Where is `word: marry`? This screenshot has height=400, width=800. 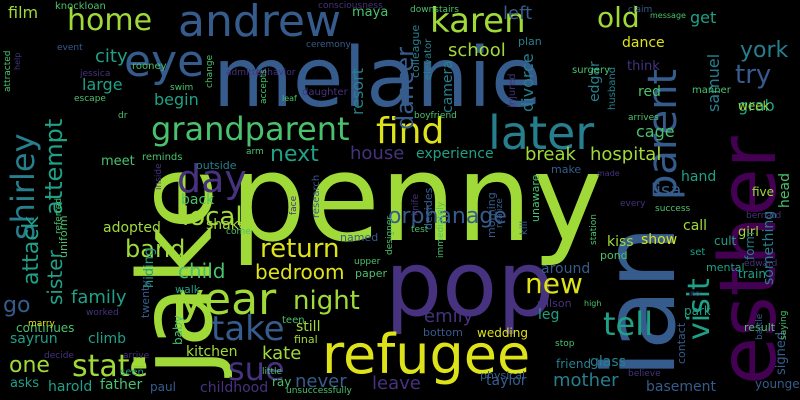 word: marry is located at coordinates (41, 324).